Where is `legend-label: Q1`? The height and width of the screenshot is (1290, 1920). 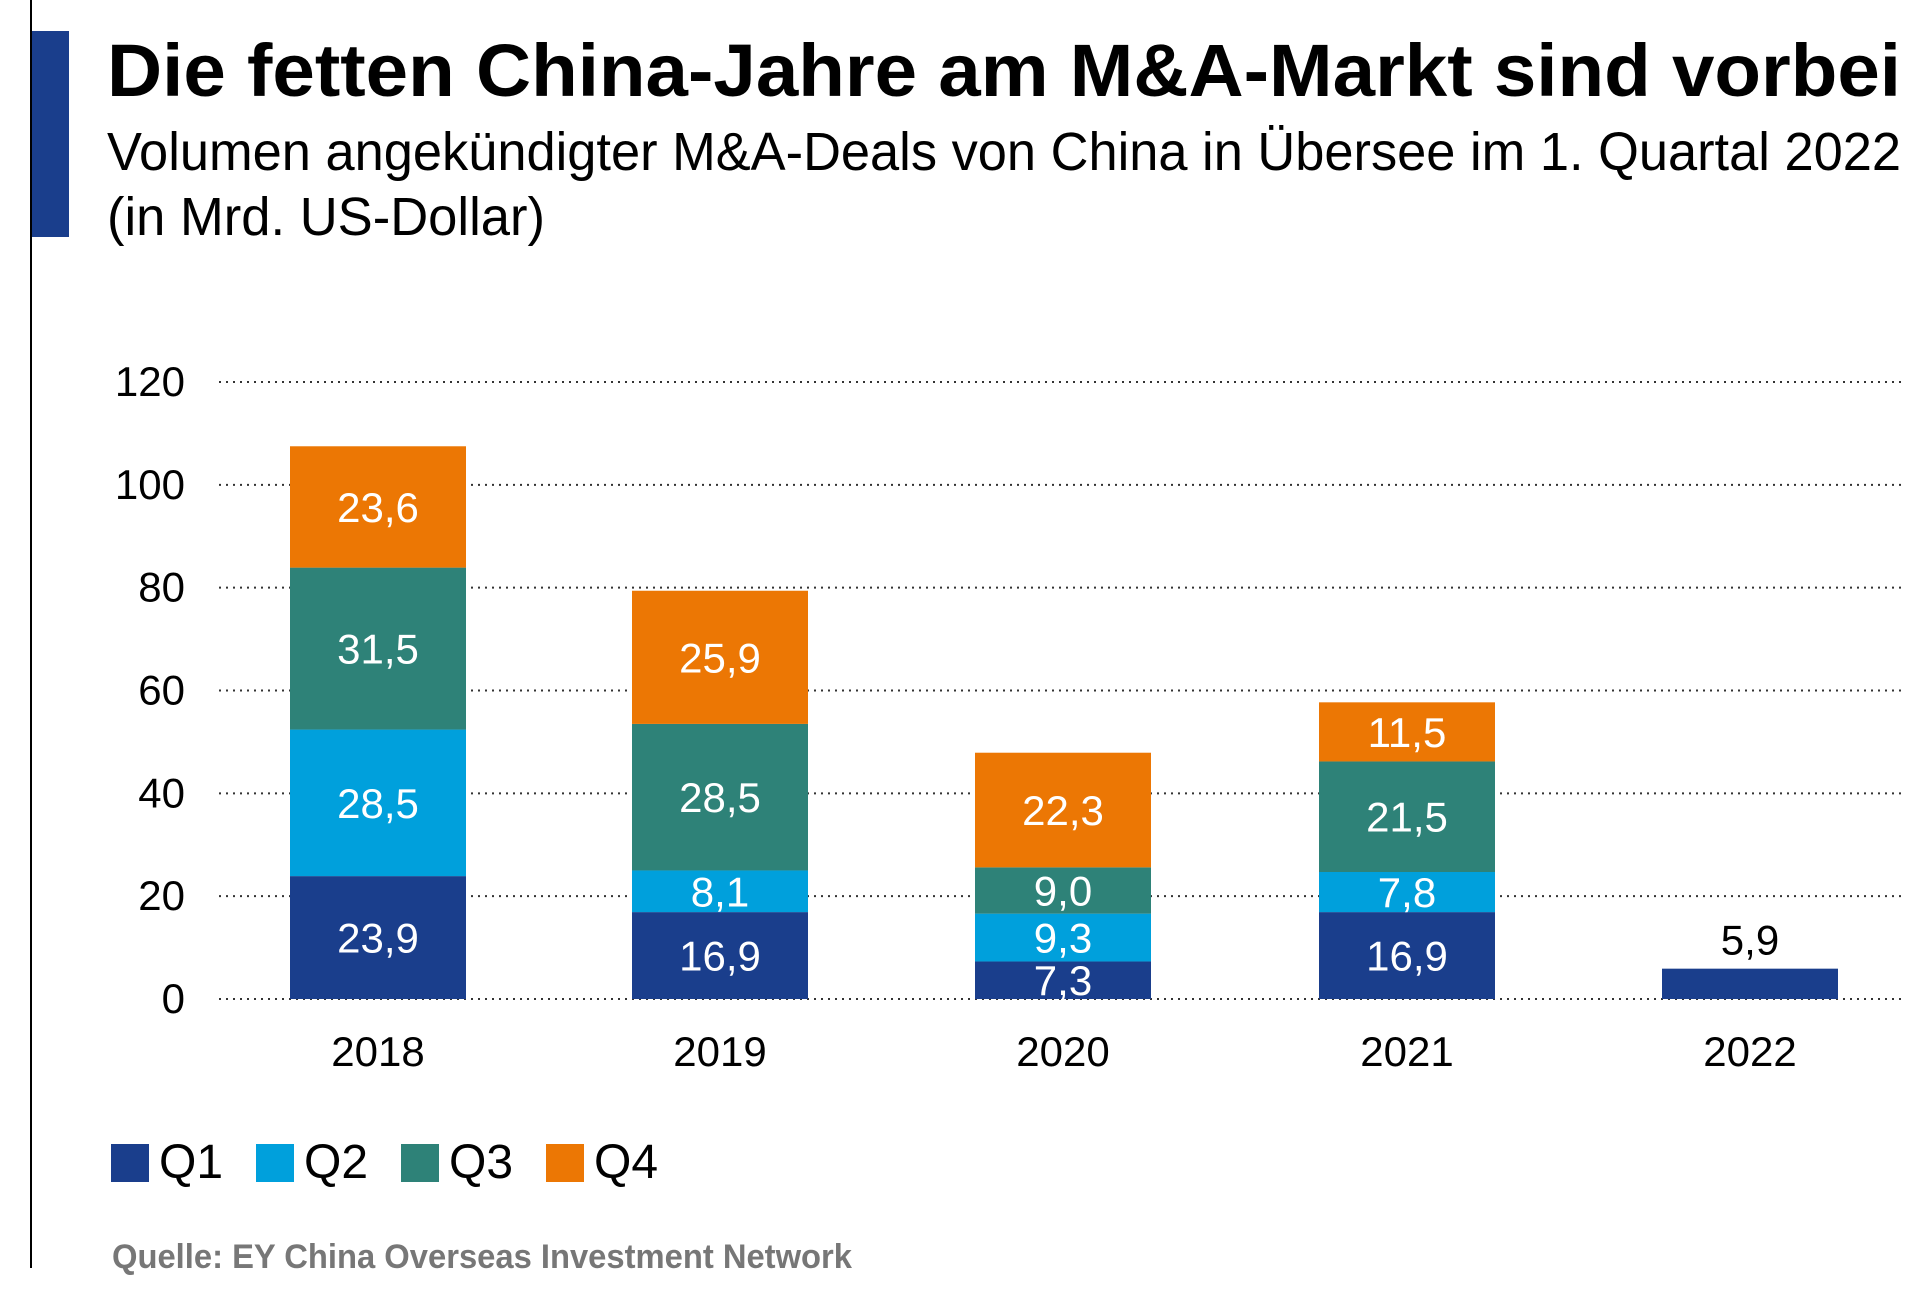
legend-label: Q1 is located at coordinates (191, 1162).